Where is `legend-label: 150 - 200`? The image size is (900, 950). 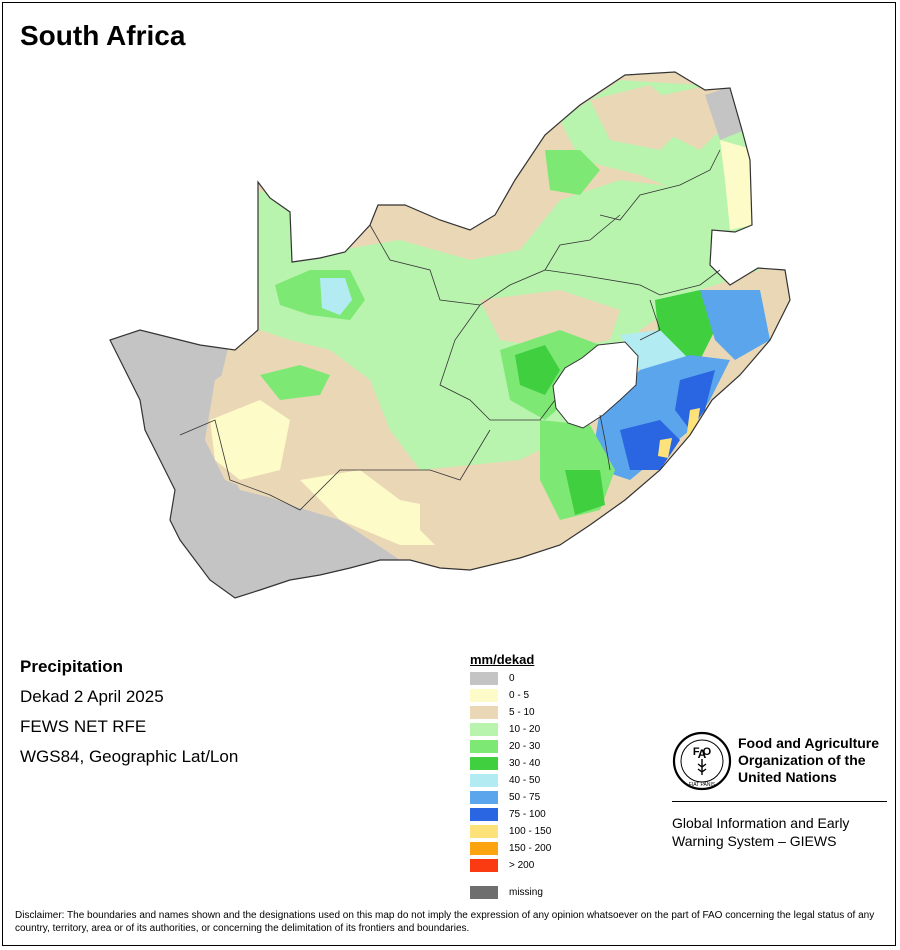
legend-label: 150 - 200 is located at coordinates (530, 848).